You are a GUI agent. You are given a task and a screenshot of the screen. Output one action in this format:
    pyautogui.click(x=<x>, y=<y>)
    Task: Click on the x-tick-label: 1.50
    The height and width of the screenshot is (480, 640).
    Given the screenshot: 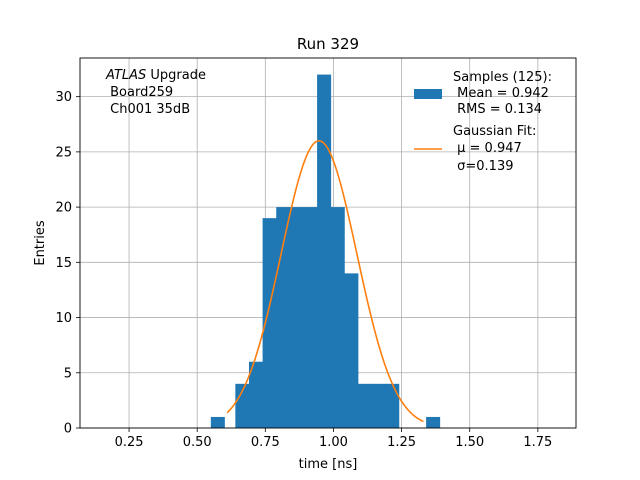 What is the action you would take?
    pyautogui.click(x=469, y=442)
    